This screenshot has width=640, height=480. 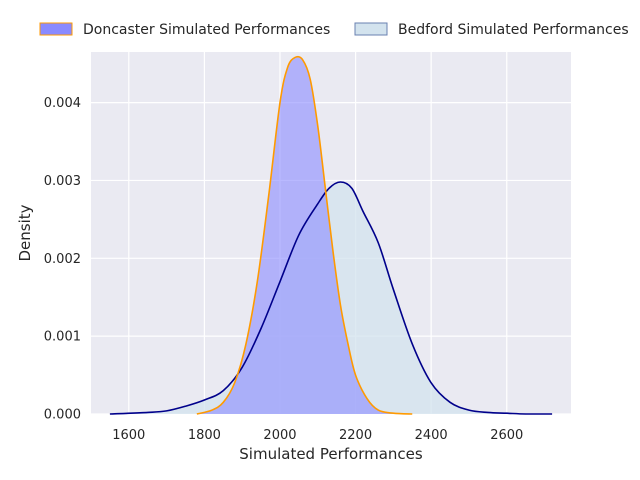 I want to click on y-tick-label: 0.000, so click(x=62, y=415).